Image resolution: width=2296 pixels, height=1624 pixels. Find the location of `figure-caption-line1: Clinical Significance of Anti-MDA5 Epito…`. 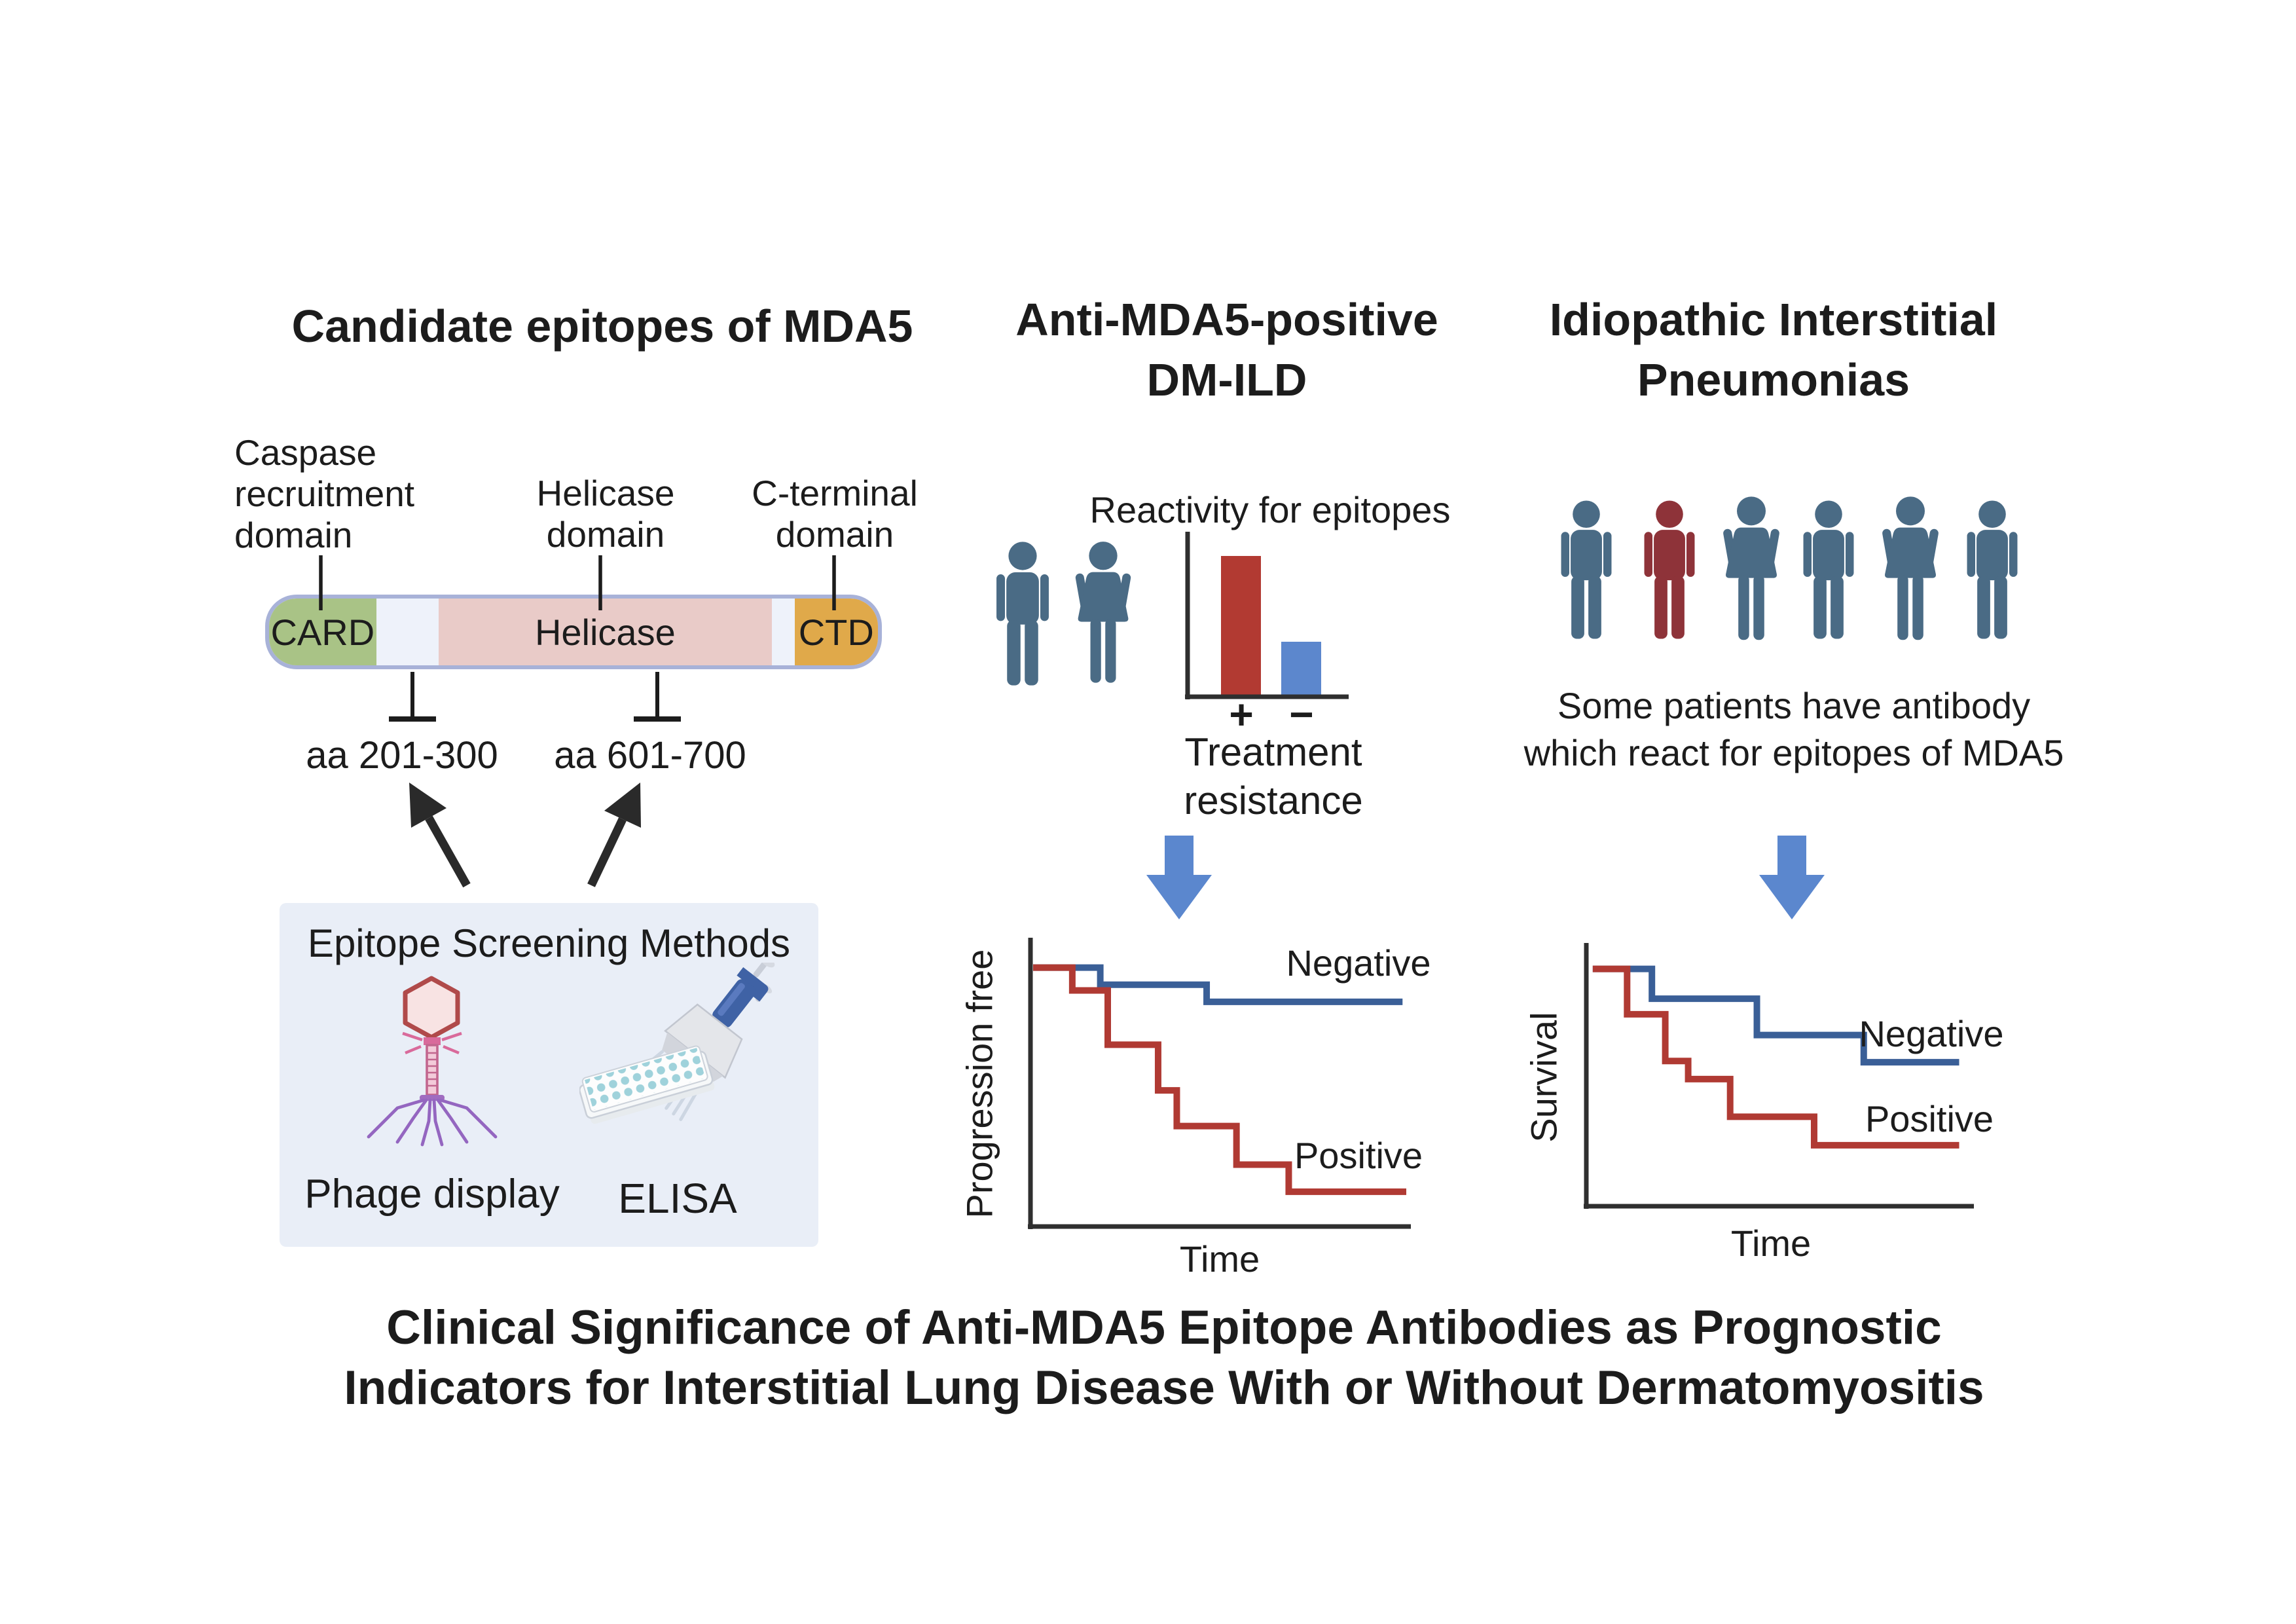

figure-caption-line1: Clinical Significance of Anti-MDA5 Epito… is located at coordinates (1164, 1327).